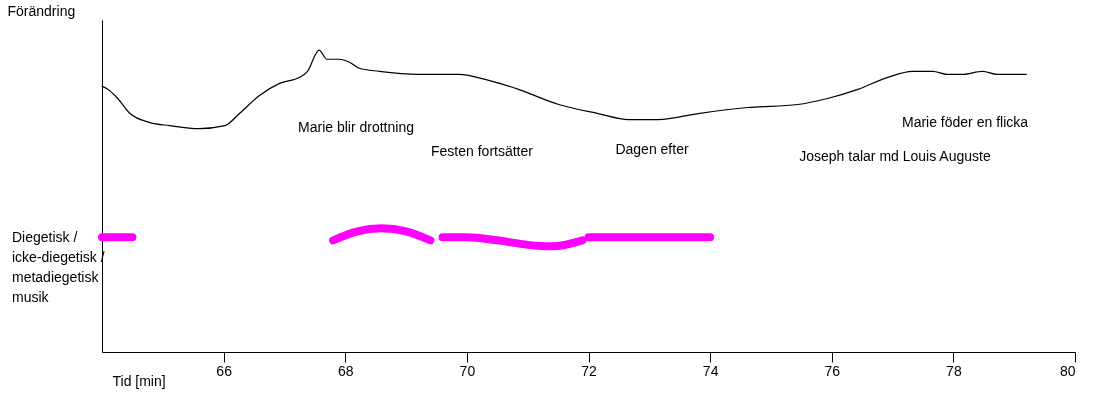  Describe the element at coordinates (41, 10) in the screenshot. I see `y-axis-title: Förändring` at that location.